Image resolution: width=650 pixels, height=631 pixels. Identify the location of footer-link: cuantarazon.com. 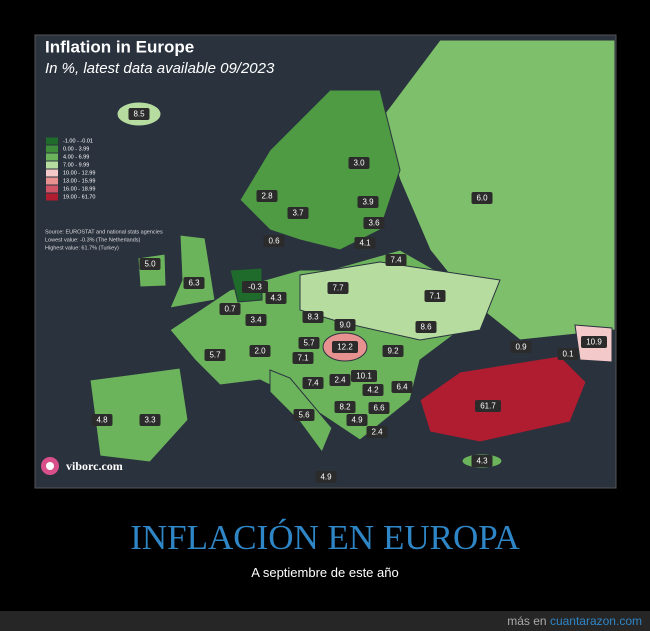
(595, 621).